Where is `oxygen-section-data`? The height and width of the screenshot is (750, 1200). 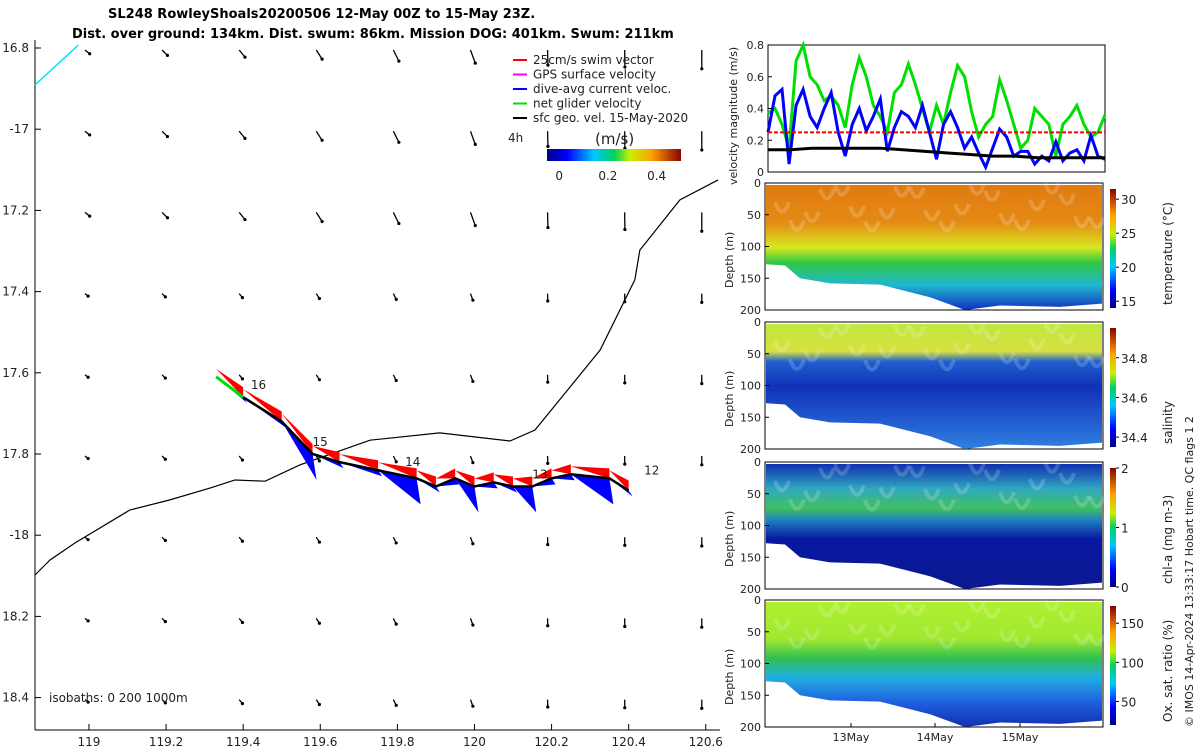 oxygen-section-data is located at coordinates (934, 664).